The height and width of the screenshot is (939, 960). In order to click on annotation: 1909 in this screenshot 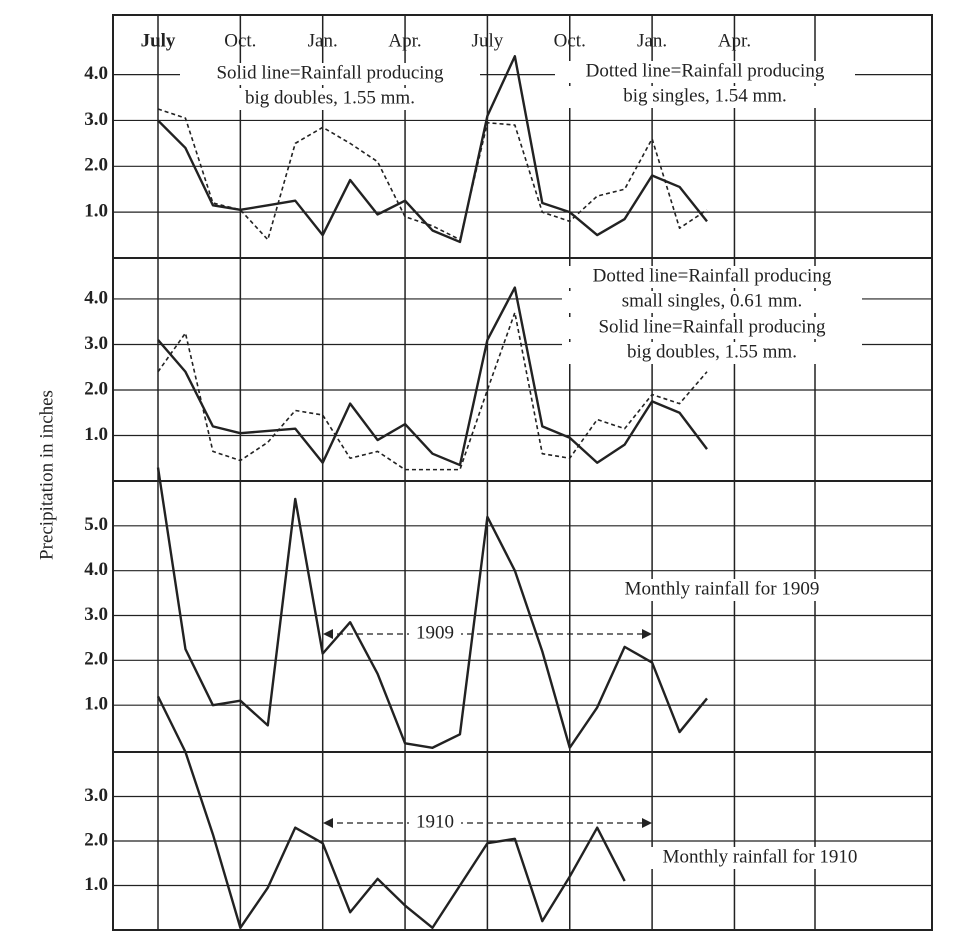, I will do `click(435, 632)`.